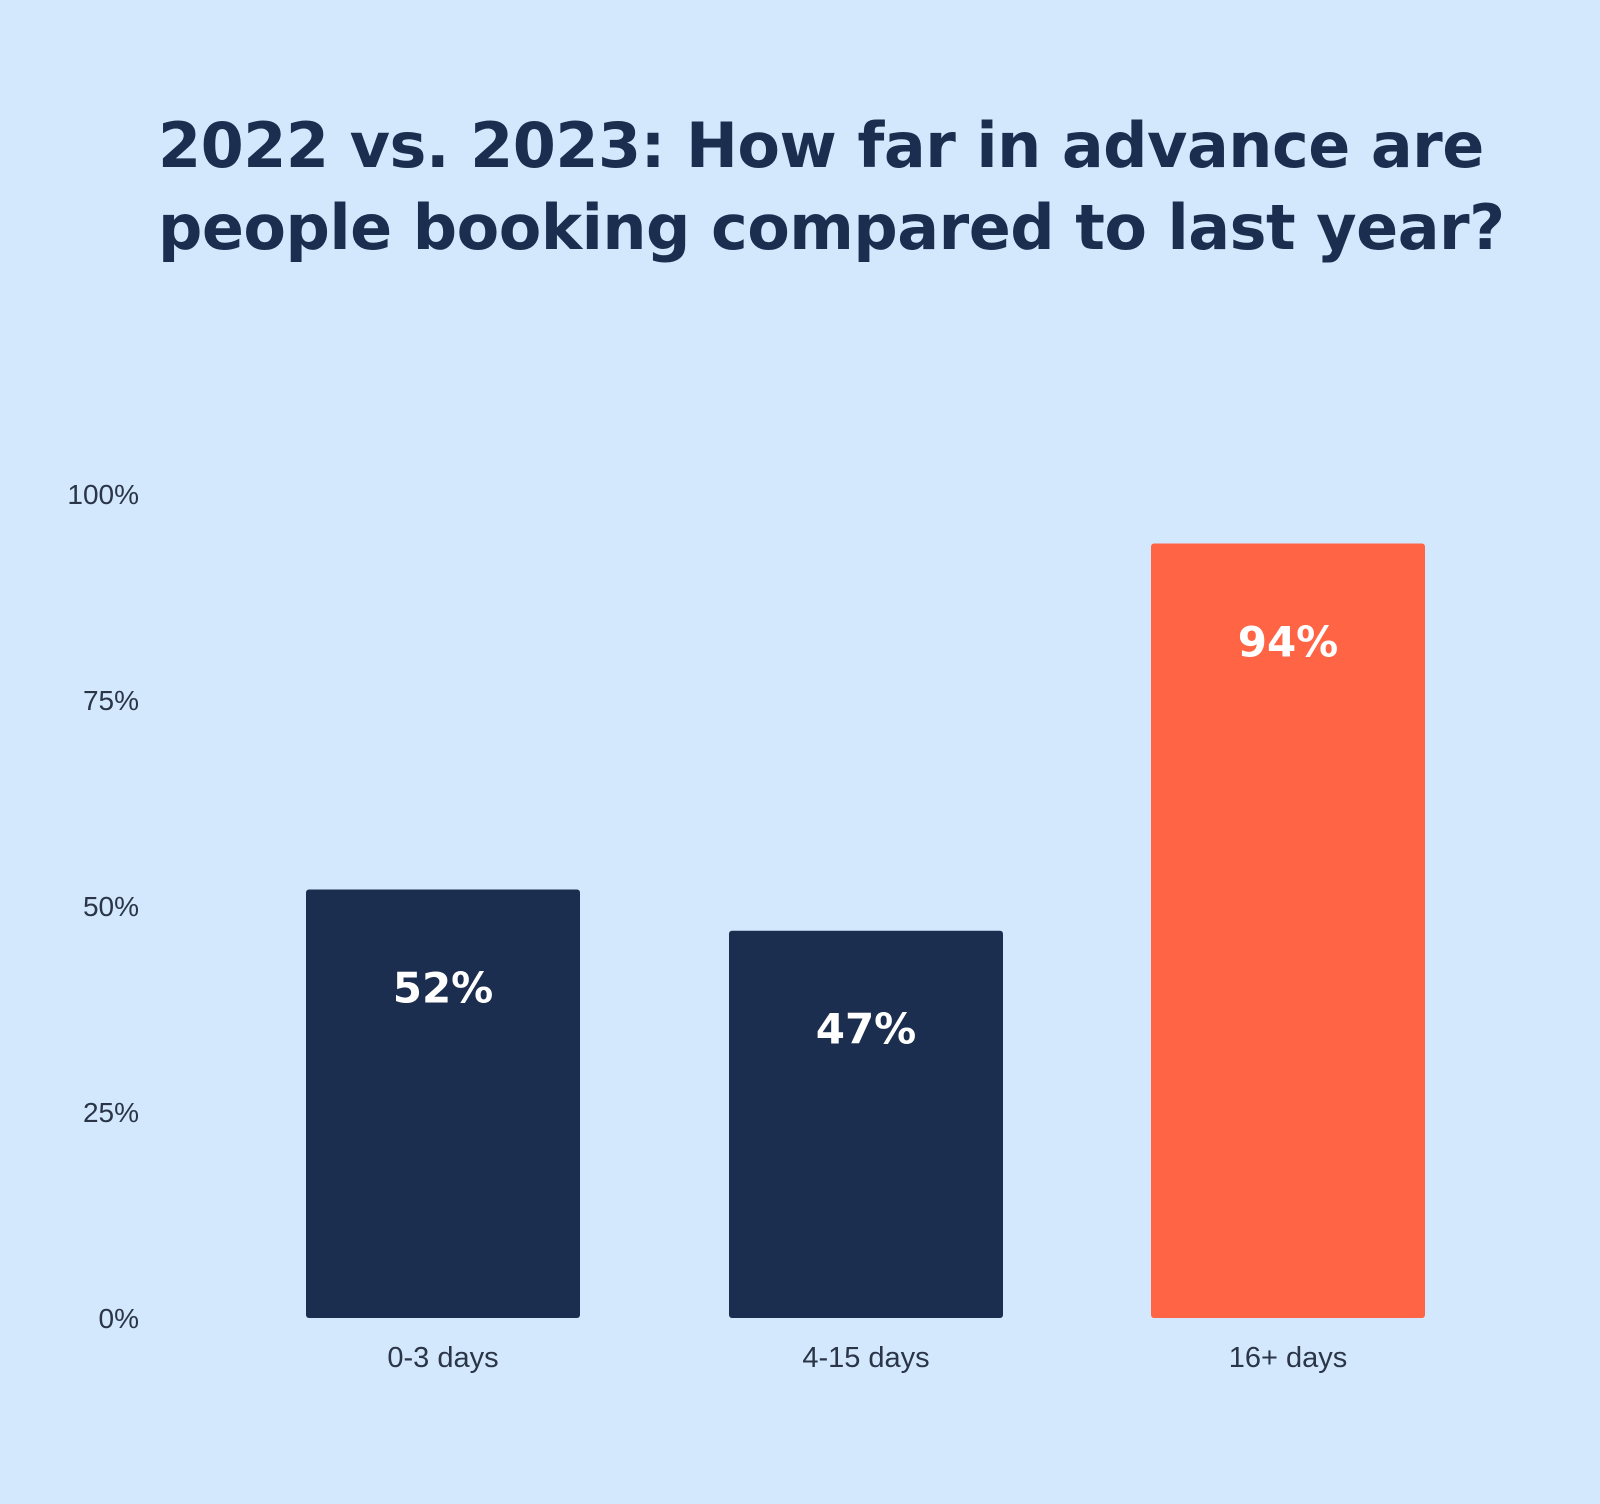 The image size is (1600, 1504). Describe the element at coordinates (442, 1358) in the screenshot. I see `x-category-label: 0-3 days` at that location.